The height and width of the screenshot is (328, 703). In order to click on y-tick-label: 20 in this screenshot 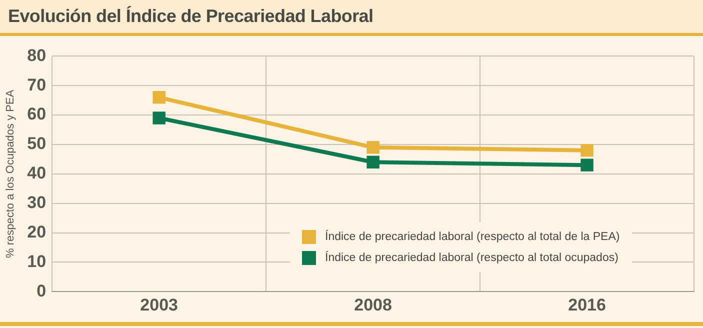, I will do `click(36, 232)`.